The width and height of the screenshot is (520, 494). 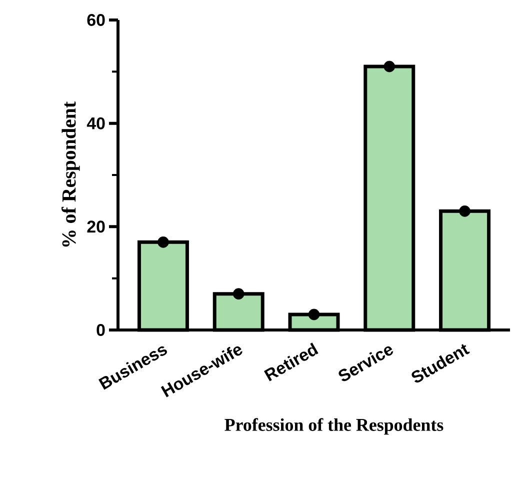 I want to click on y-tick-label: 20, so click(x=96, y=226).